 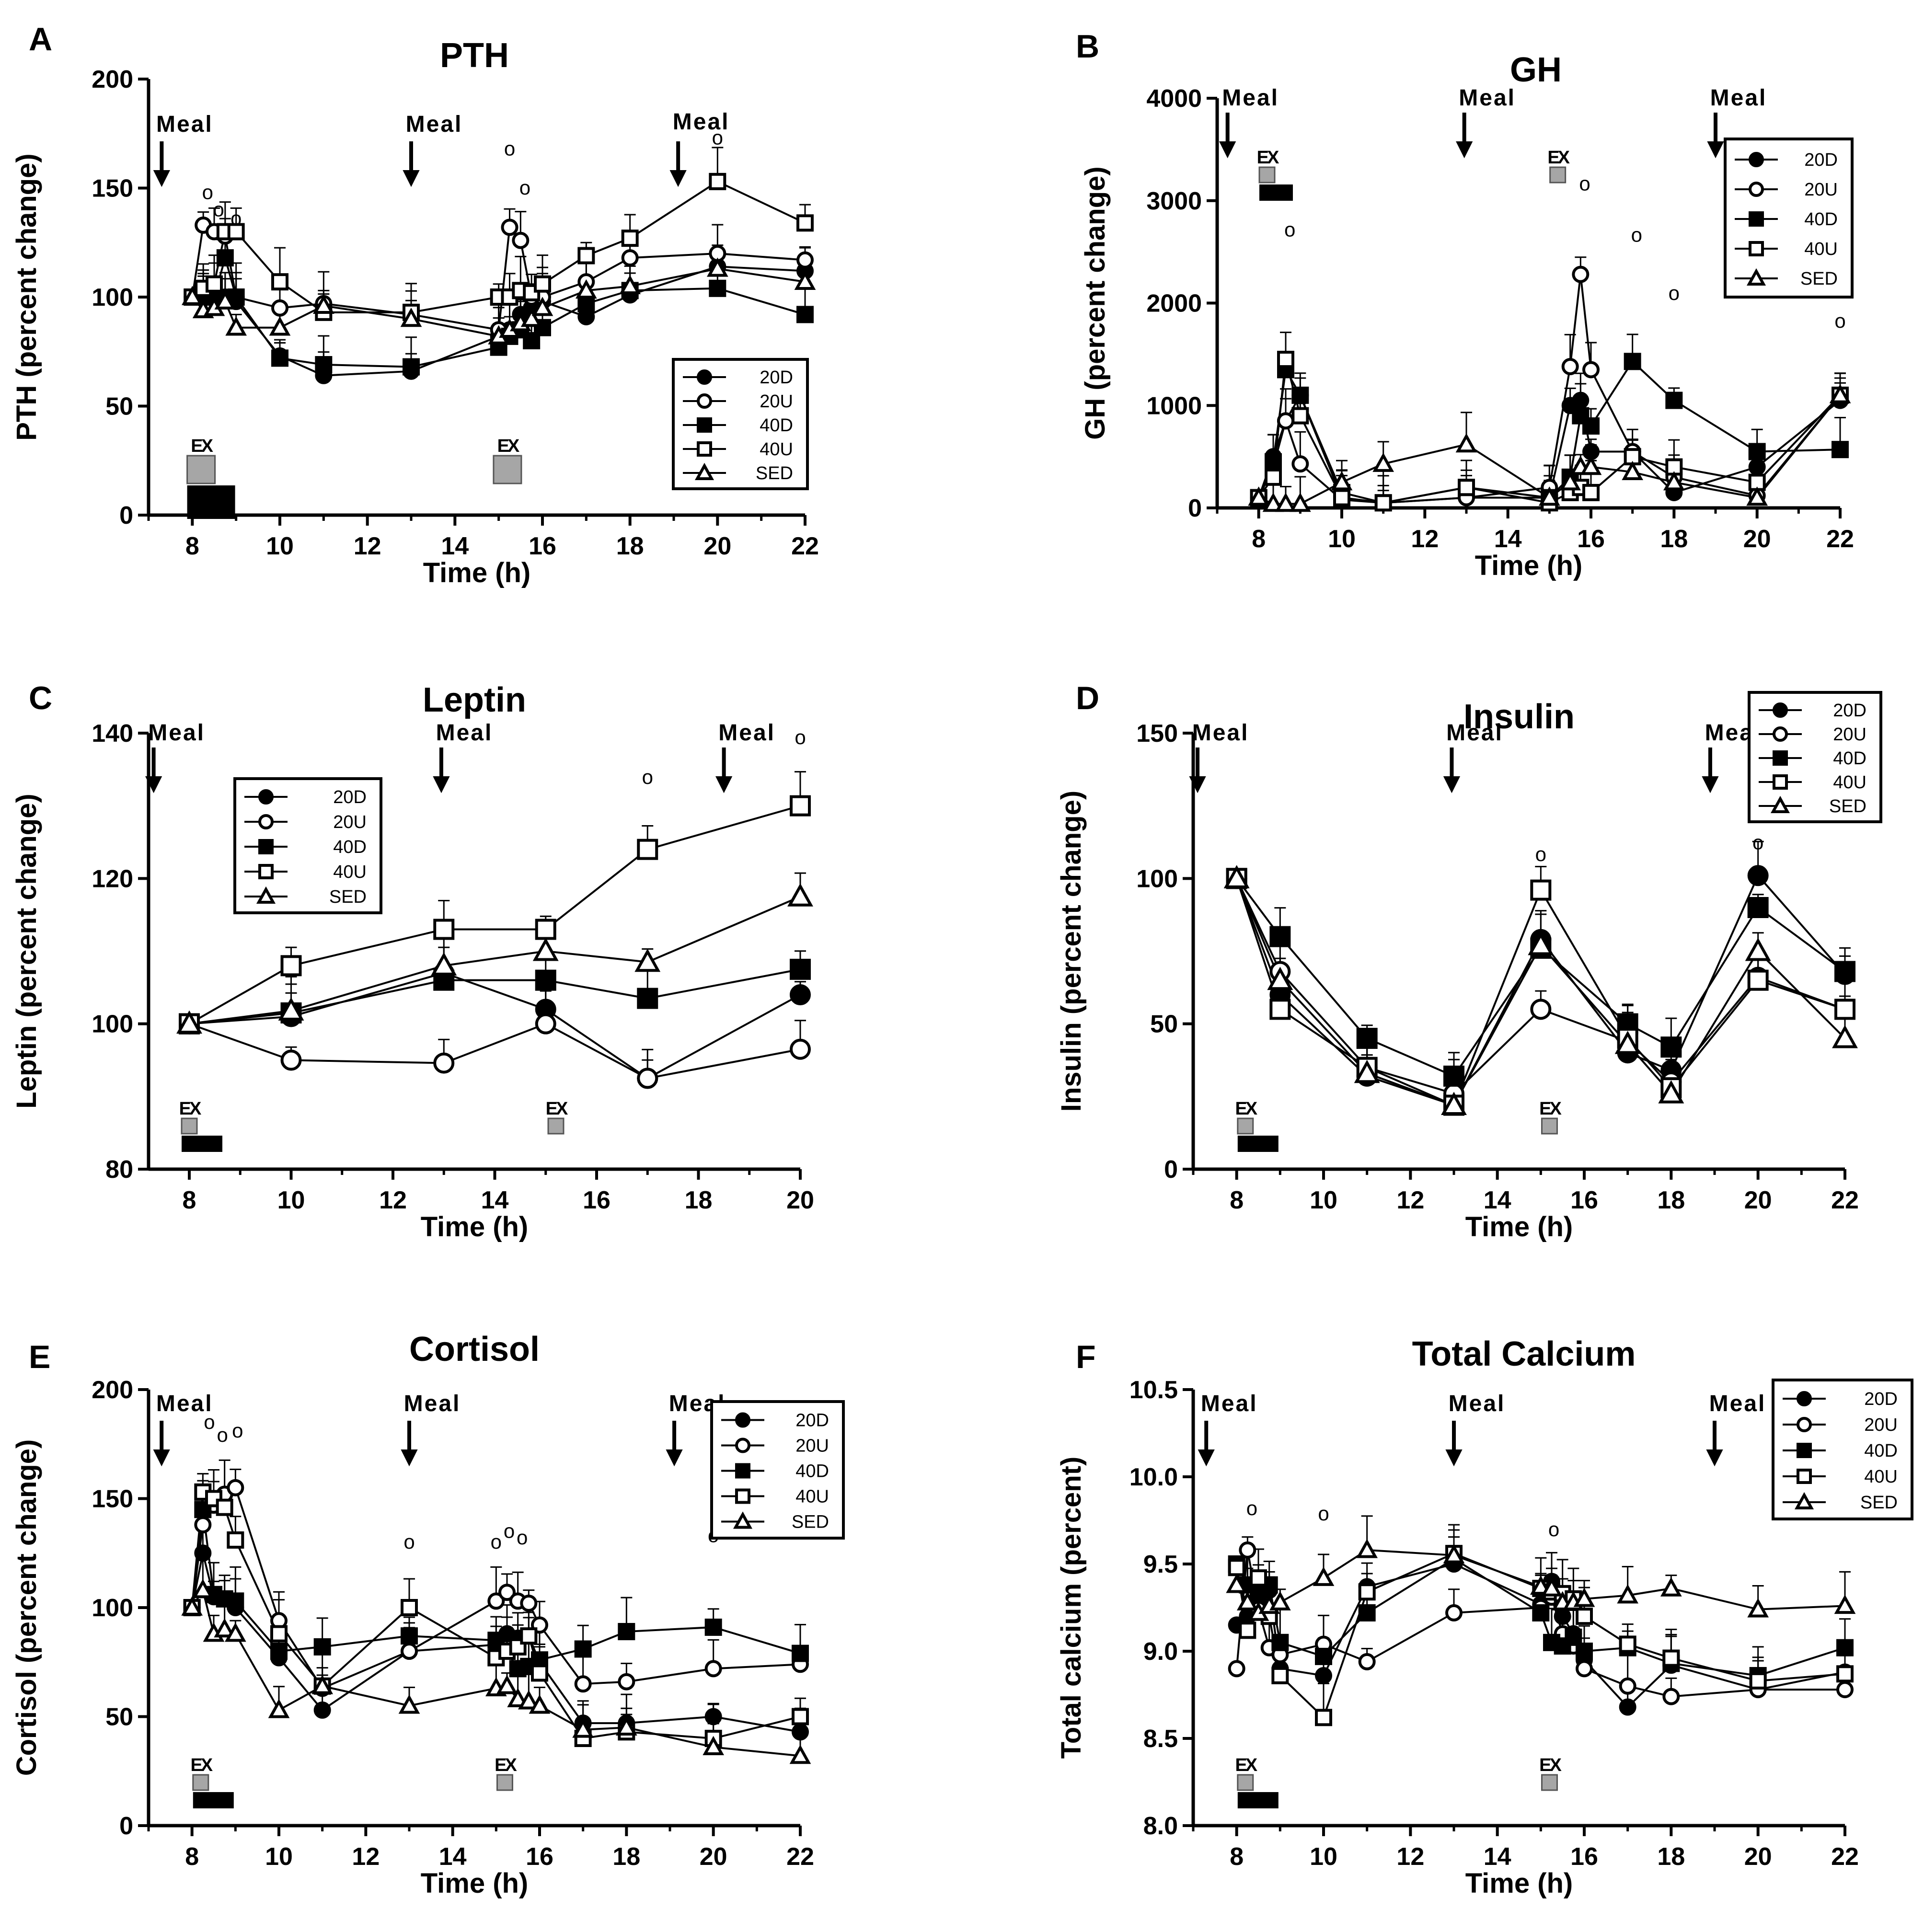 What do you see at coordinates (1519, 1226) in the screenshot?
I see `panel-d-x-axis-label: Time (h)` at bounding box center [1519, 1226].